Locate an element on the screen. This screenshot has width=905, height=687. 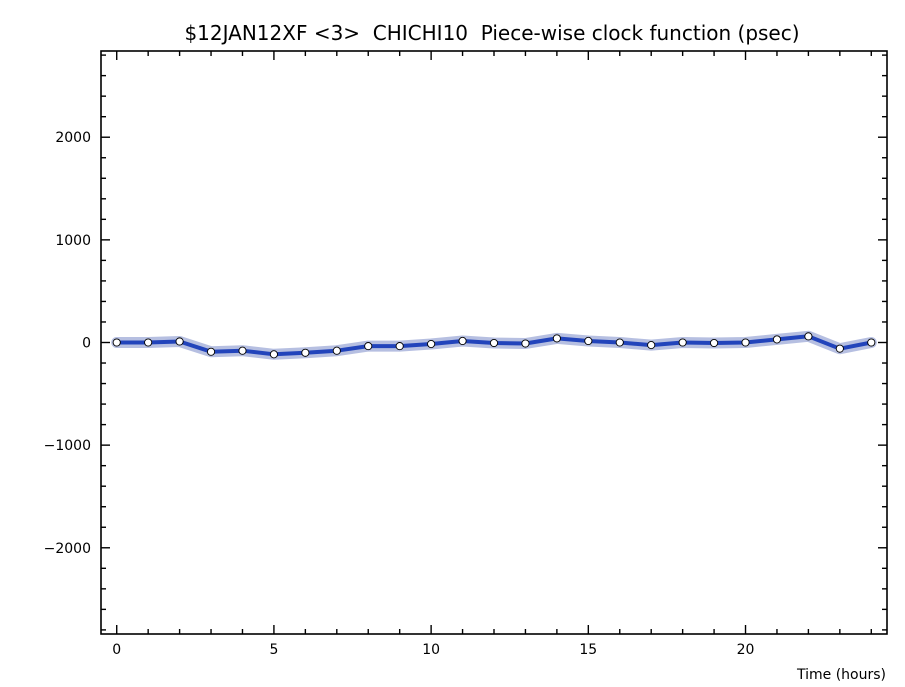
y-tick-label: 2000 is located at coordinates (73, 138).